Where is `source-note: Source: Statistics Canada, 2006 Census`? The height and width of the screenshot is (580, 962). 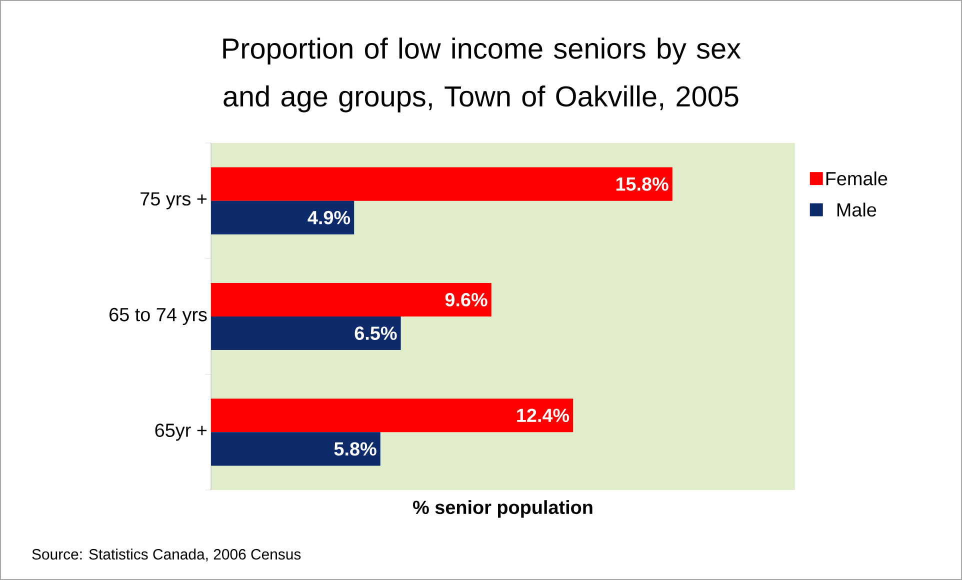
source-note: Source: Statistics Canada, 2006 Census is located at coordinates (166, 555).